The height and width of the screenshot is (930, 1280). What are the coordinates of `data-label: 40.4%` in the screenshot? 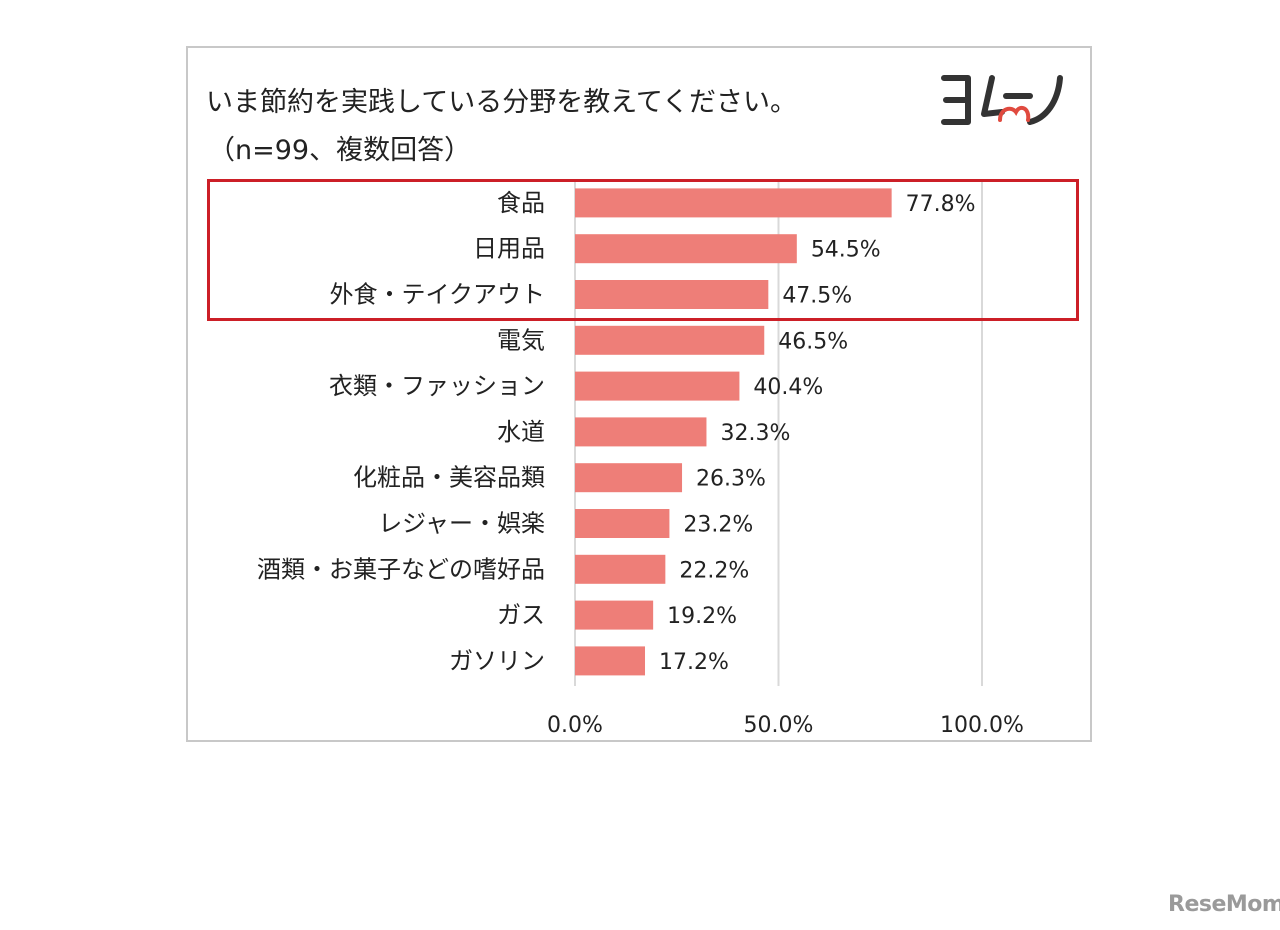 It's located at (788, 387).